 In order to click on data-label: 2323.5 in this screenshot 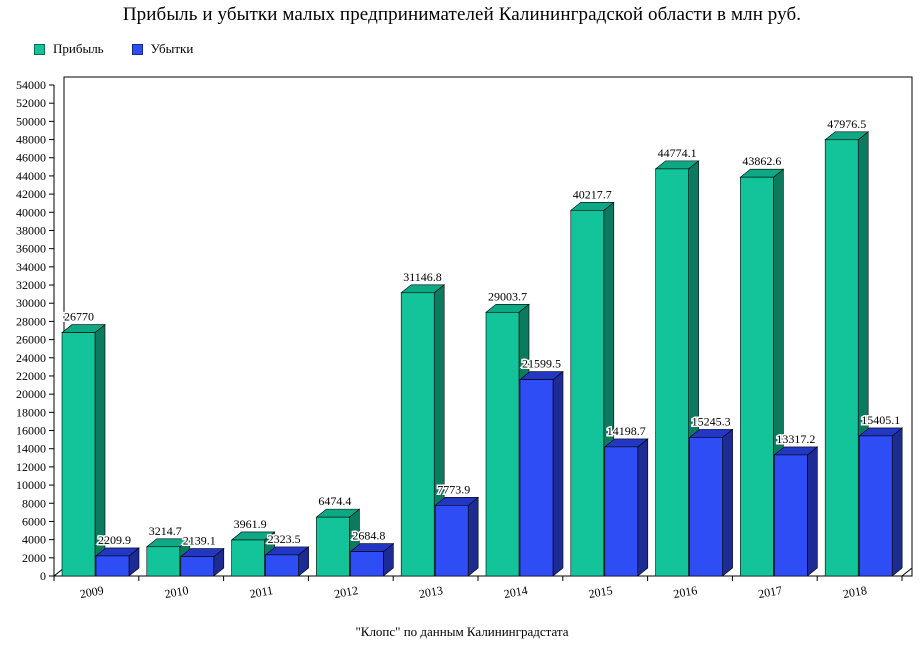, I will do `click(284, 539)`.